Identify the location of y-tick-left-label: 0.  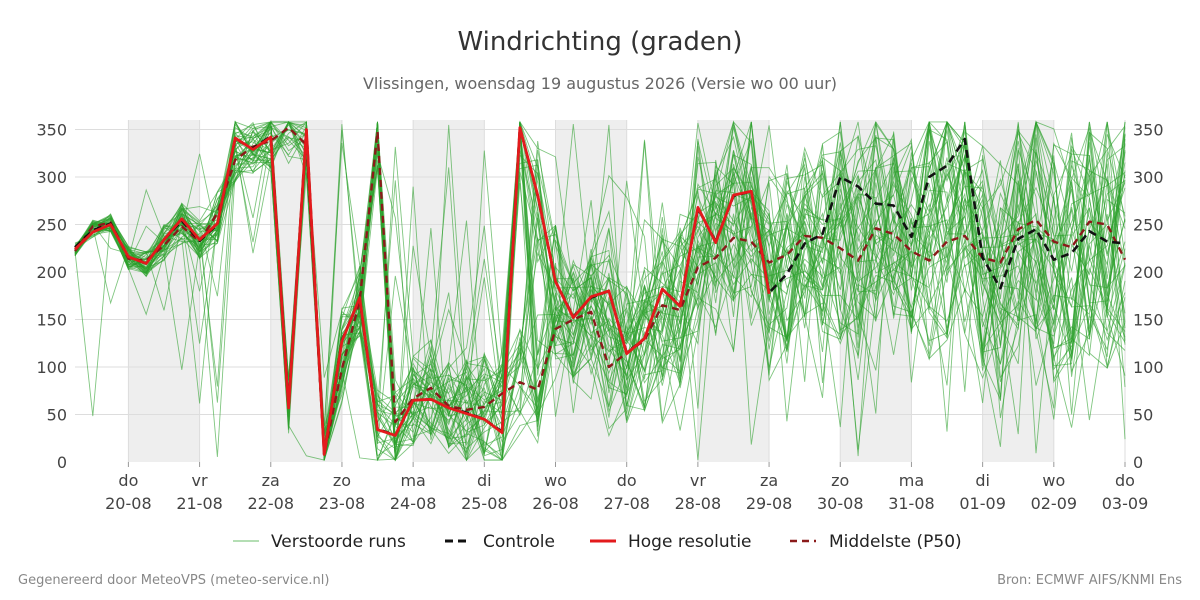
(62, 462).